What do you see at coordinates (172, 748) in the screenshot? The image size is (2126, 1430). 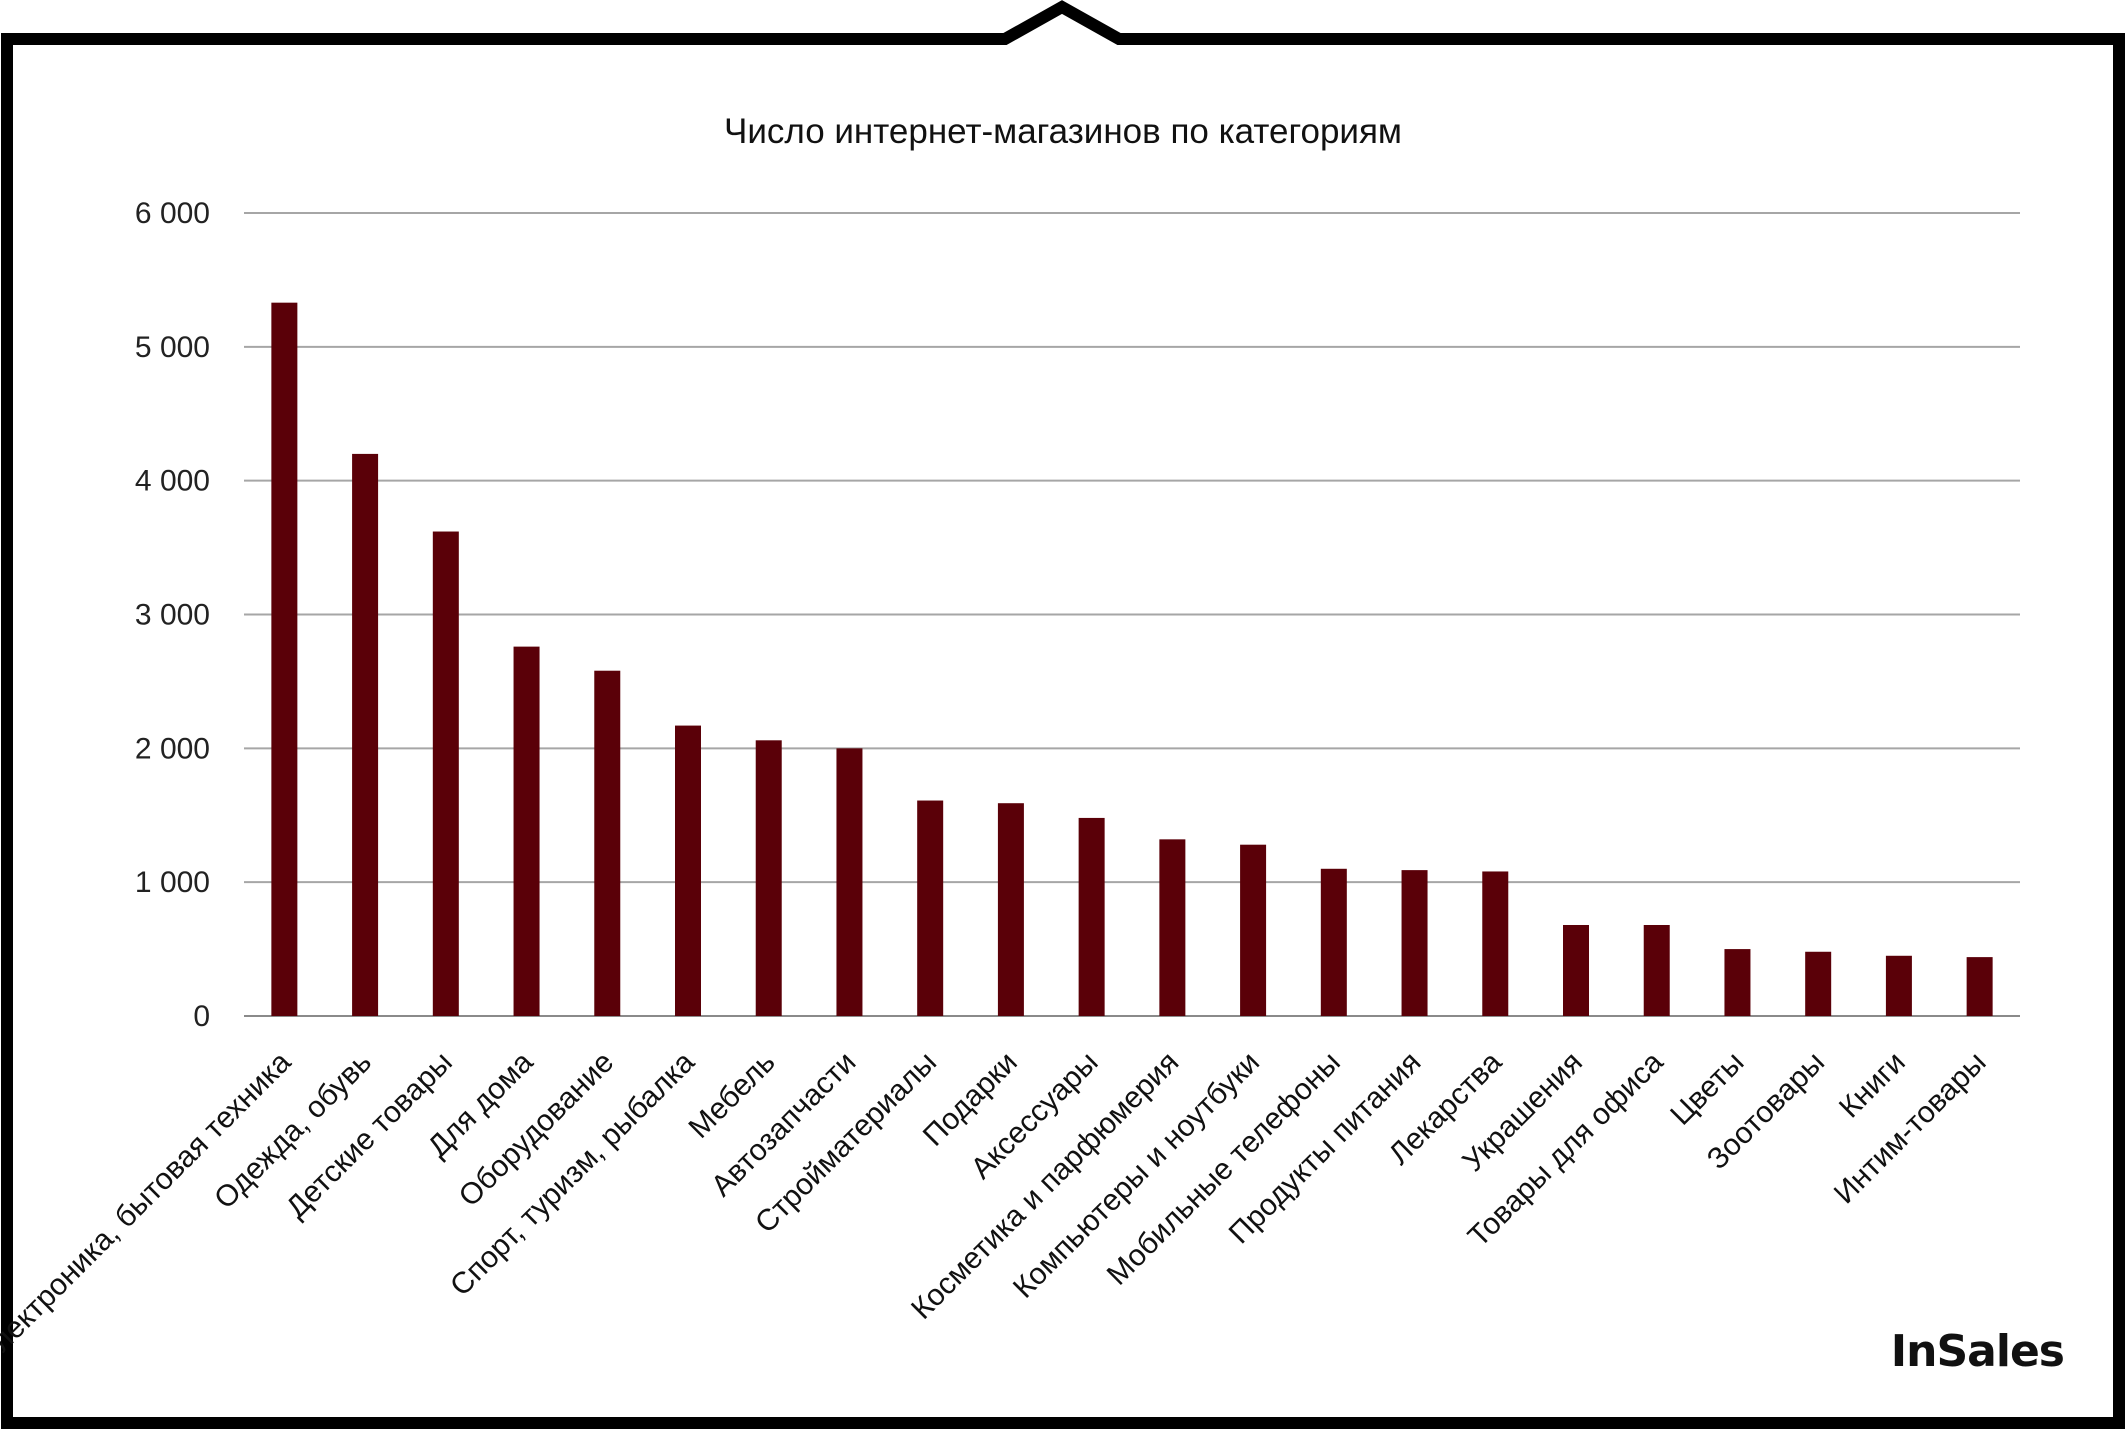 I see `y-tick-label: 2 000` at bounding box center [172, 748].